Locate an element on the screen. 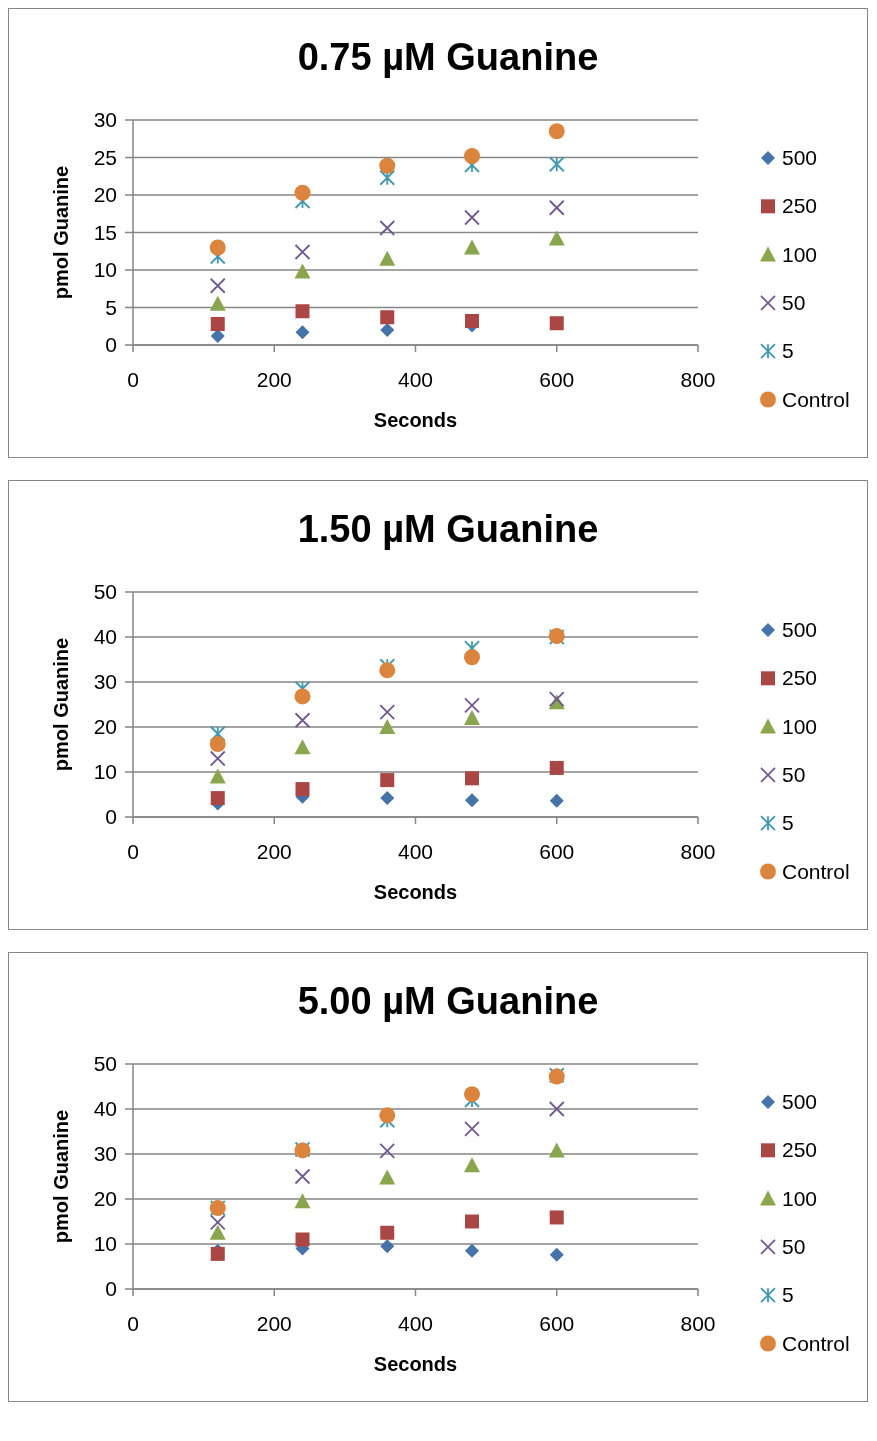  chart-title: 1.50 µM Guanine is located at coordinates (448, 529).